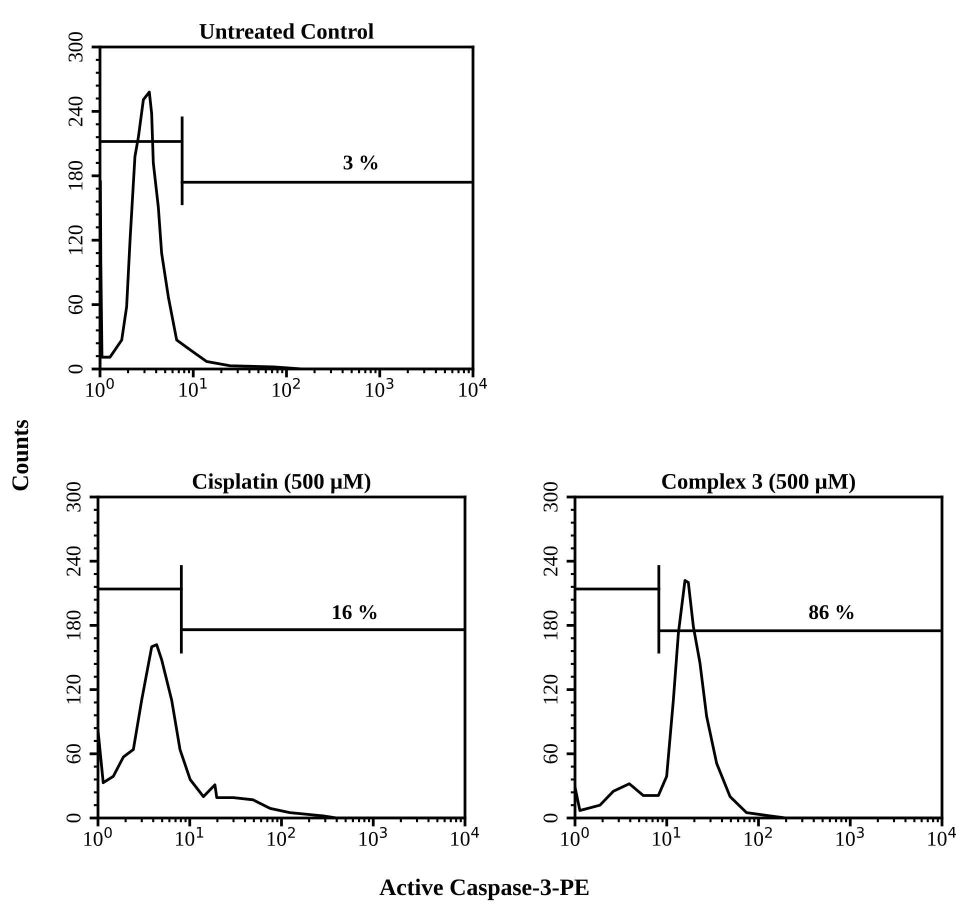  I want to click on chart-title: Untreated Control, so click(286, 31).